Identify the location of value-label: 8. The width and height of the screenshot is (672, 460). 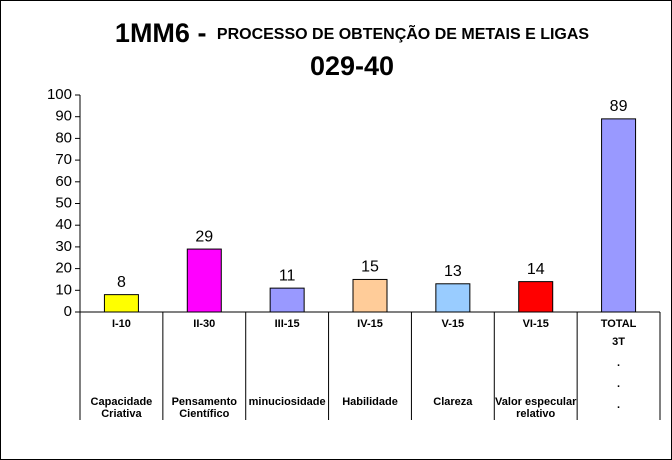
(121, 282).